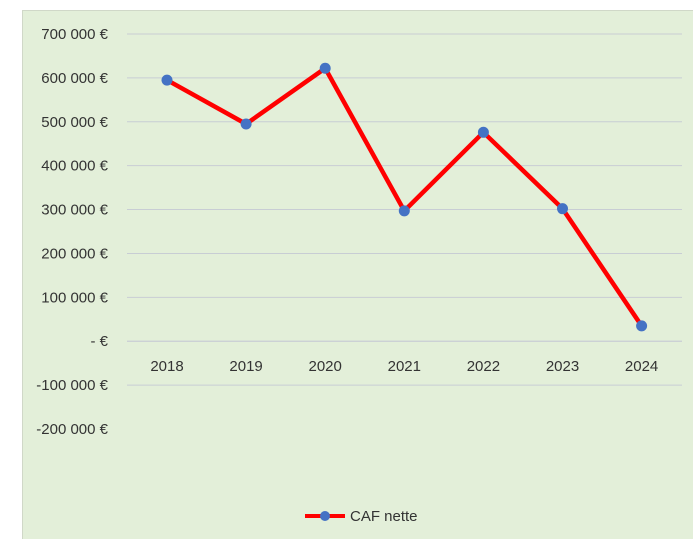 The image size is (693, 539). I want to click on x-axis-tick-labels: 2018 2019 2020 2021 2022 2023 2024, so click(404, 366).